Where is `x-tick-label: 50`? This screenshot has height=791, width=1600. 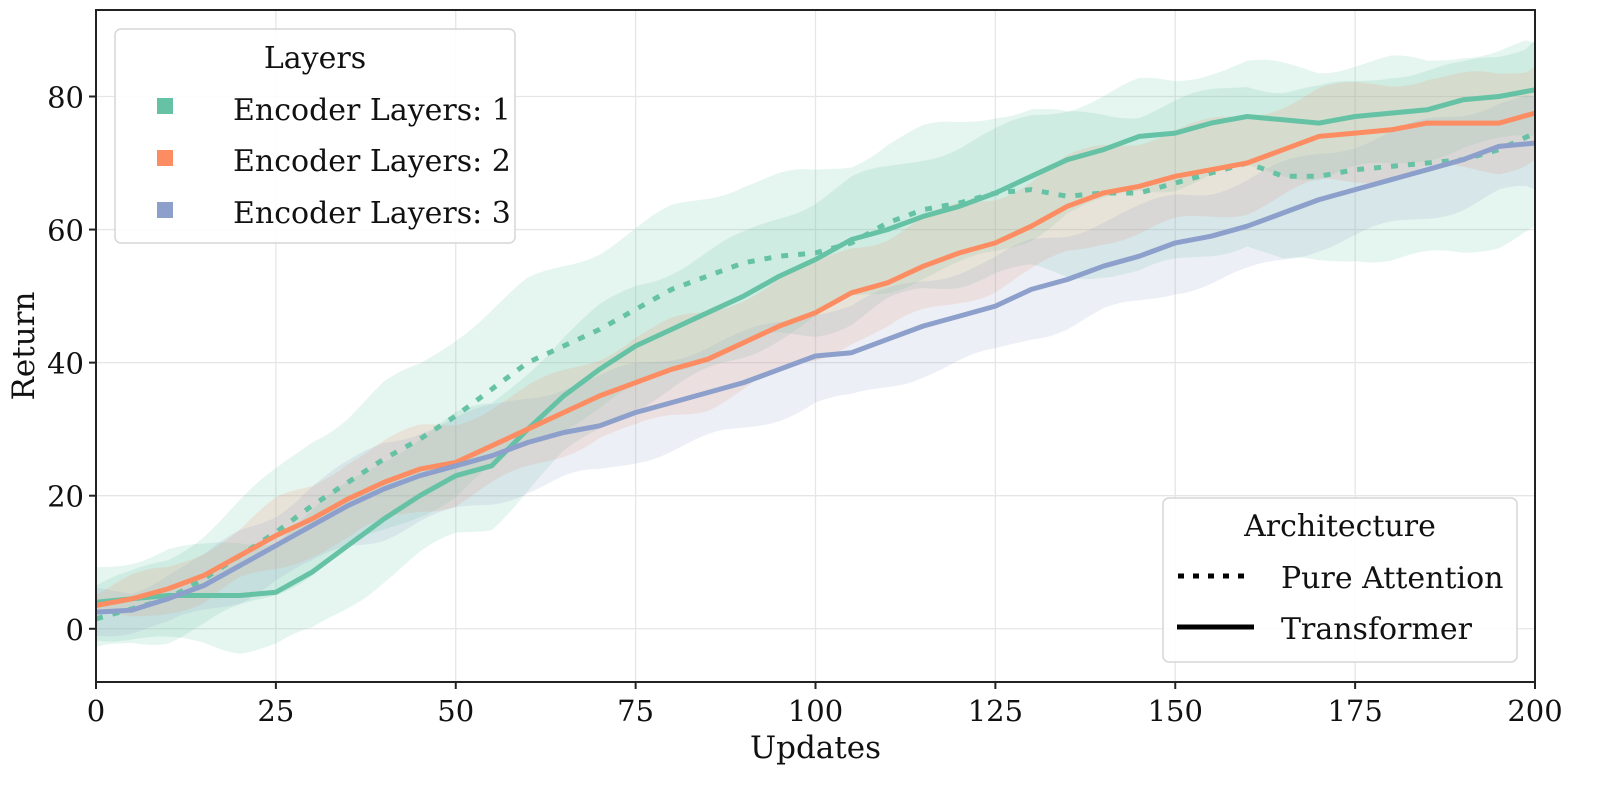
x-tick-label: 50 is located at coordinates (455, 711).